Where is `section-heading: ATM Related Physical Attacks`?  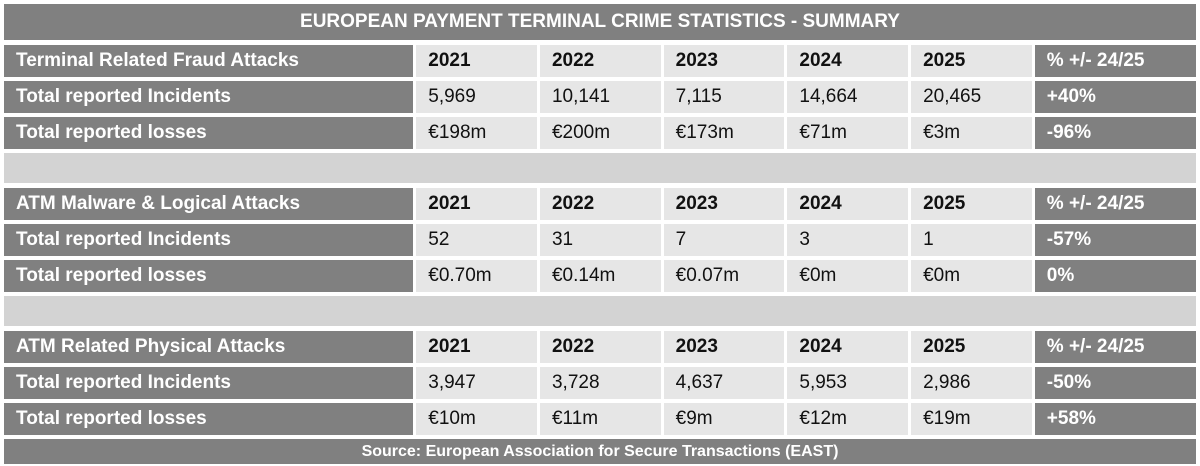
section-heading: ATM Related Physical Attacks is located at coordinates (209, 347).